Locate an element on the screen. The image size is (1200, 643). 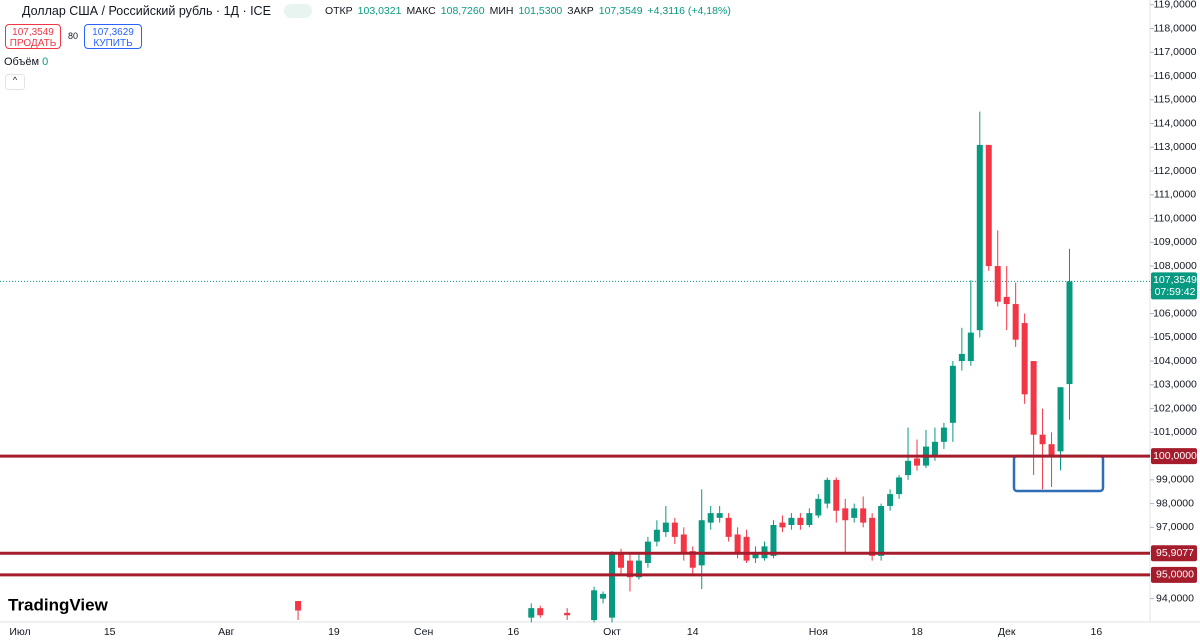
x-tick-label: Авг is located at coordinates (226, 632).